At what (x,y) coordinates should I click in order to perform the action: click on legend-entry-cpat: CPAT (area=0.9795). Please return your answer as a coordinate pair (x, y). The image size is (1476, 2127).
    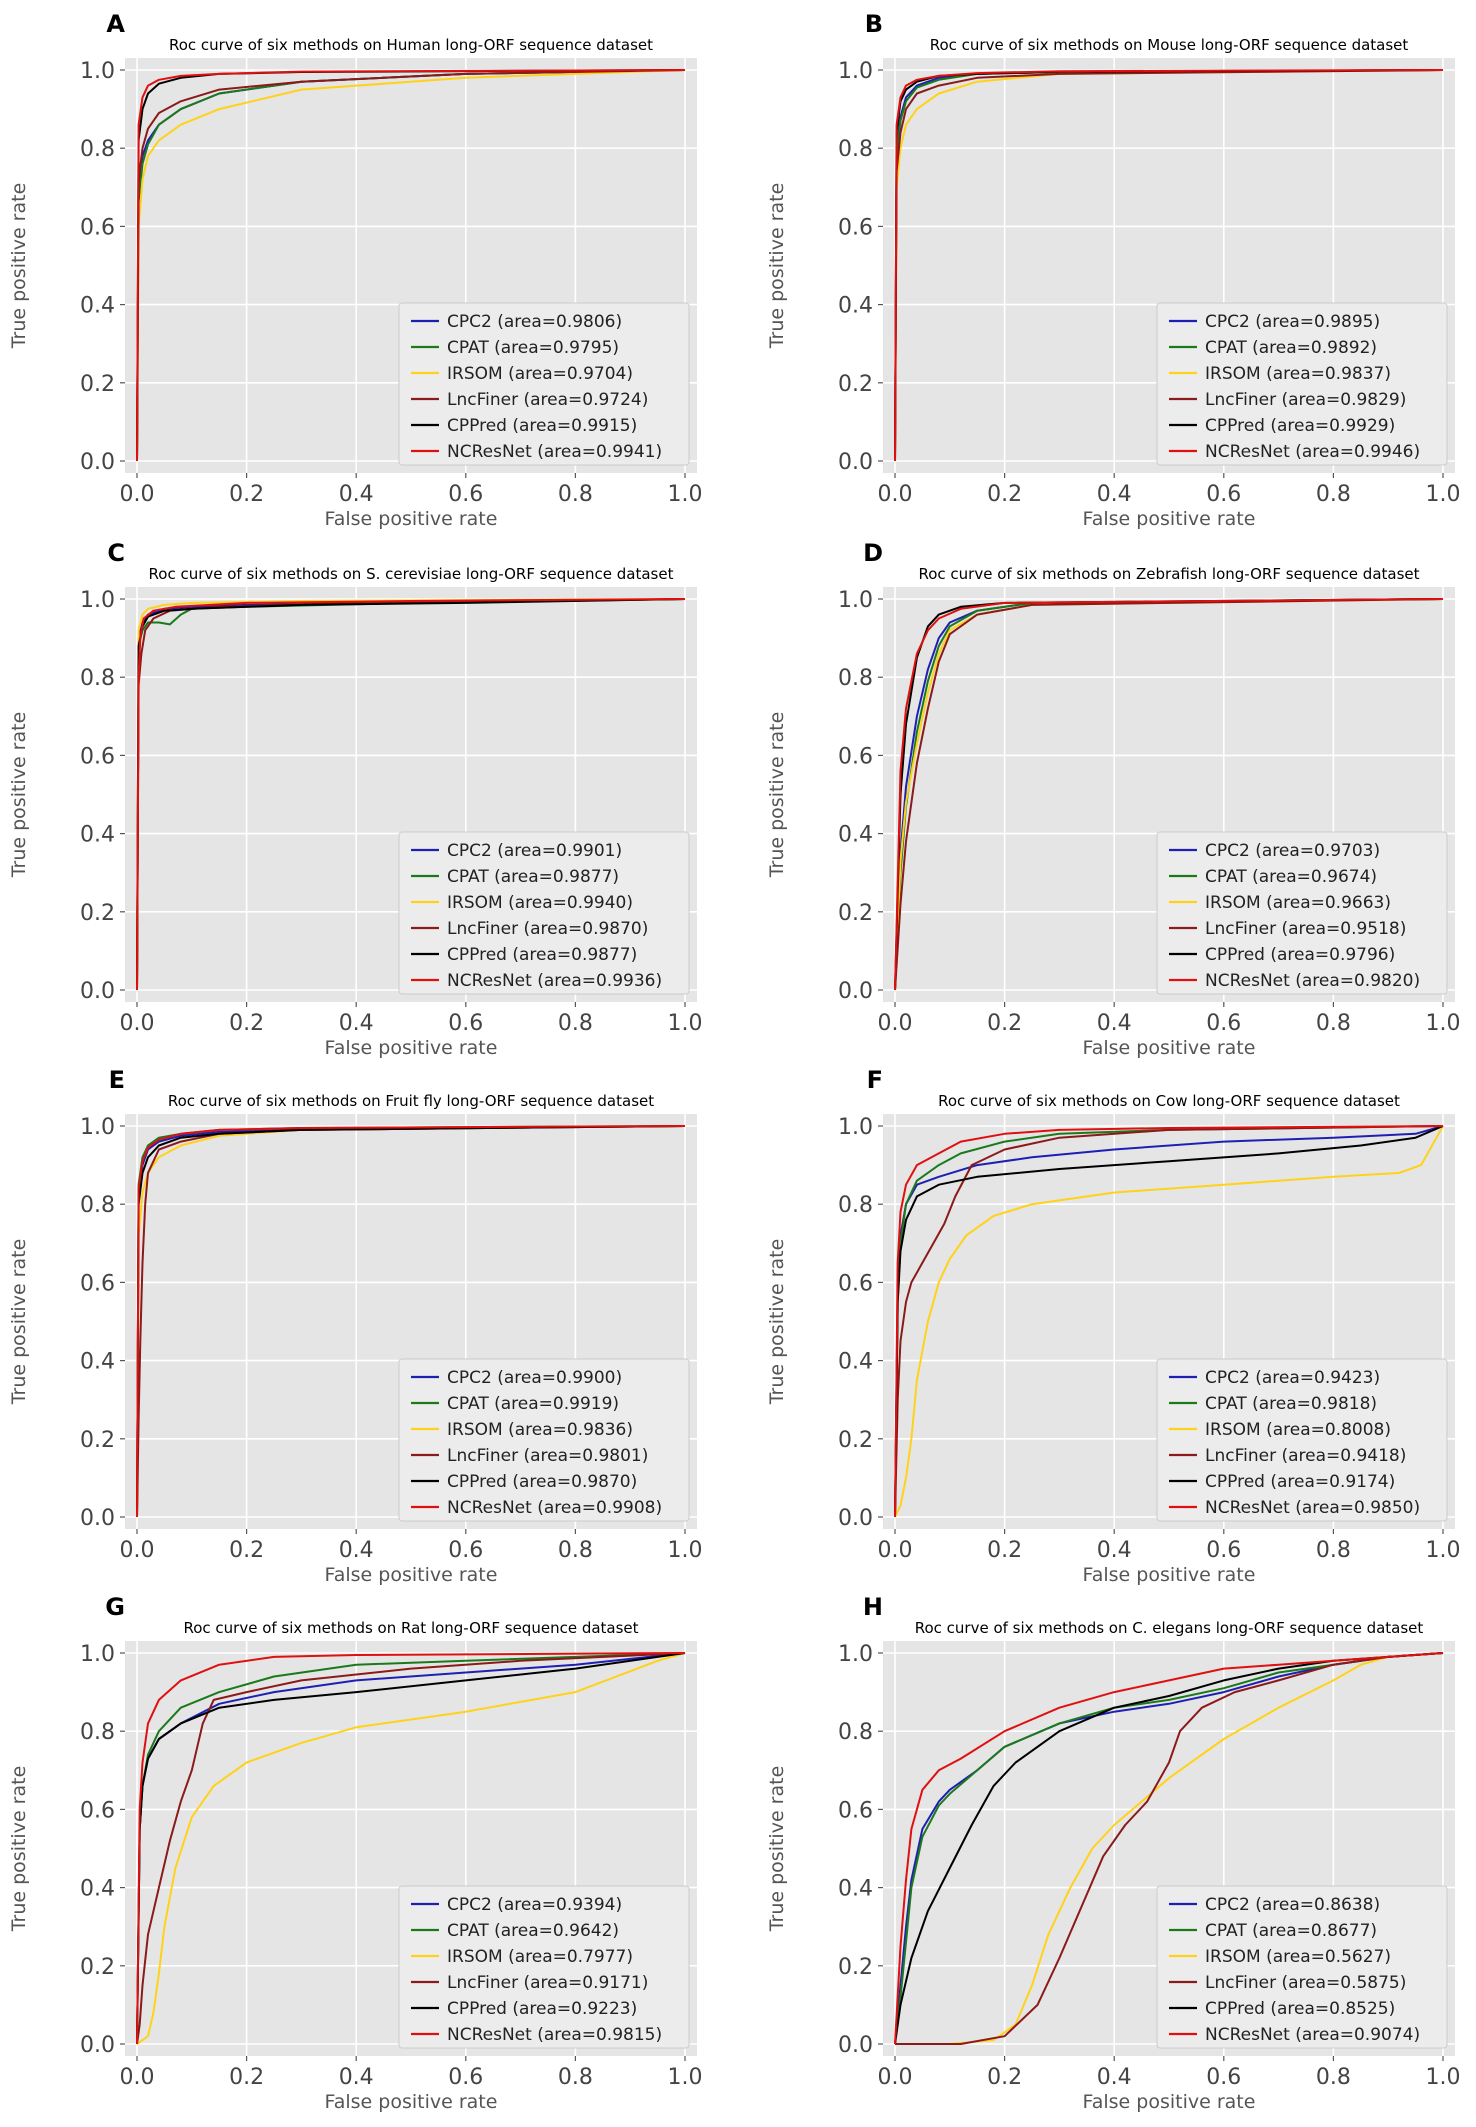
    Looking at the image, I should click on (533, 348).